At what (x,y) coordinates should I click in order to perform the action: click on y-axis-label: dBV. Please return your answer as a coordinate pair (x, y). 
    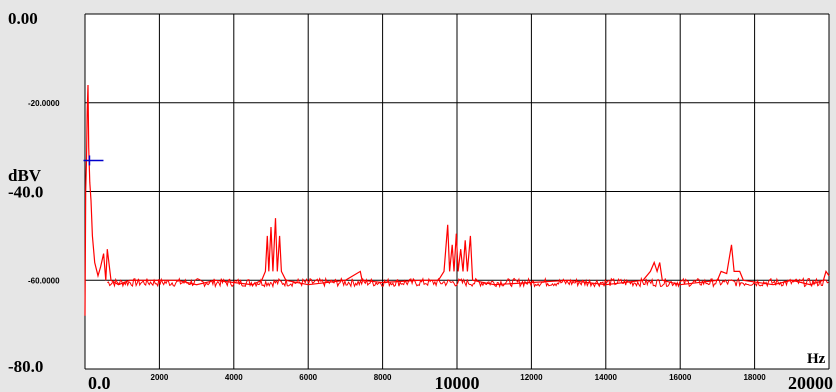
    Looking at the image, I should click on (25, 175).